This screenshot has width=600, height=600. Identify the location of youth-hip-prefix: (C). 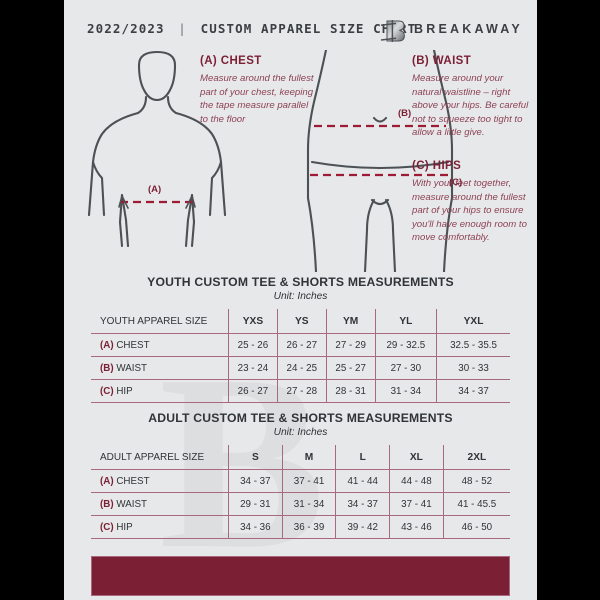
(107, 391).